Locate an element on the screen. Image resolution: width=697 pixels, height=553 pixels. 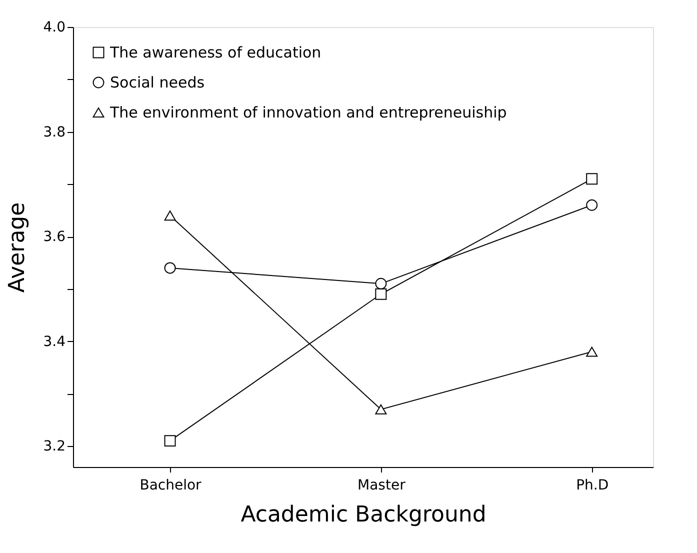
legend-label: The awareness of education is located at coordinates (215, 53).